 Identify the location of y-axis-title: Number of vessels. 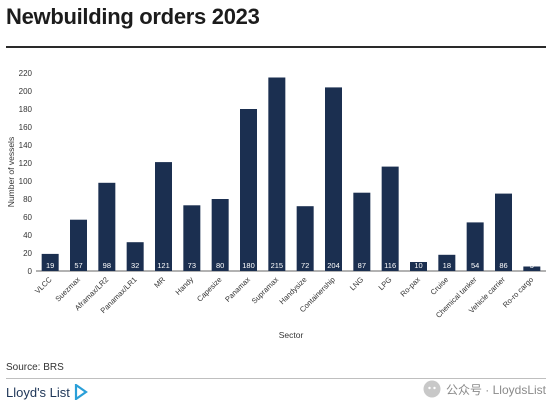
(11, 172).